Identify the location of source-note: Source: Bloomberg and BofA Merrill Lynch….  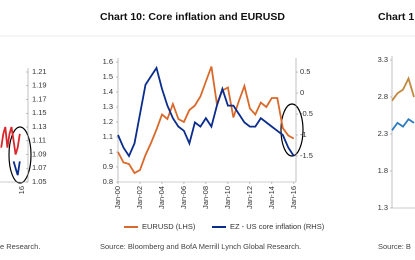
(200, 246).